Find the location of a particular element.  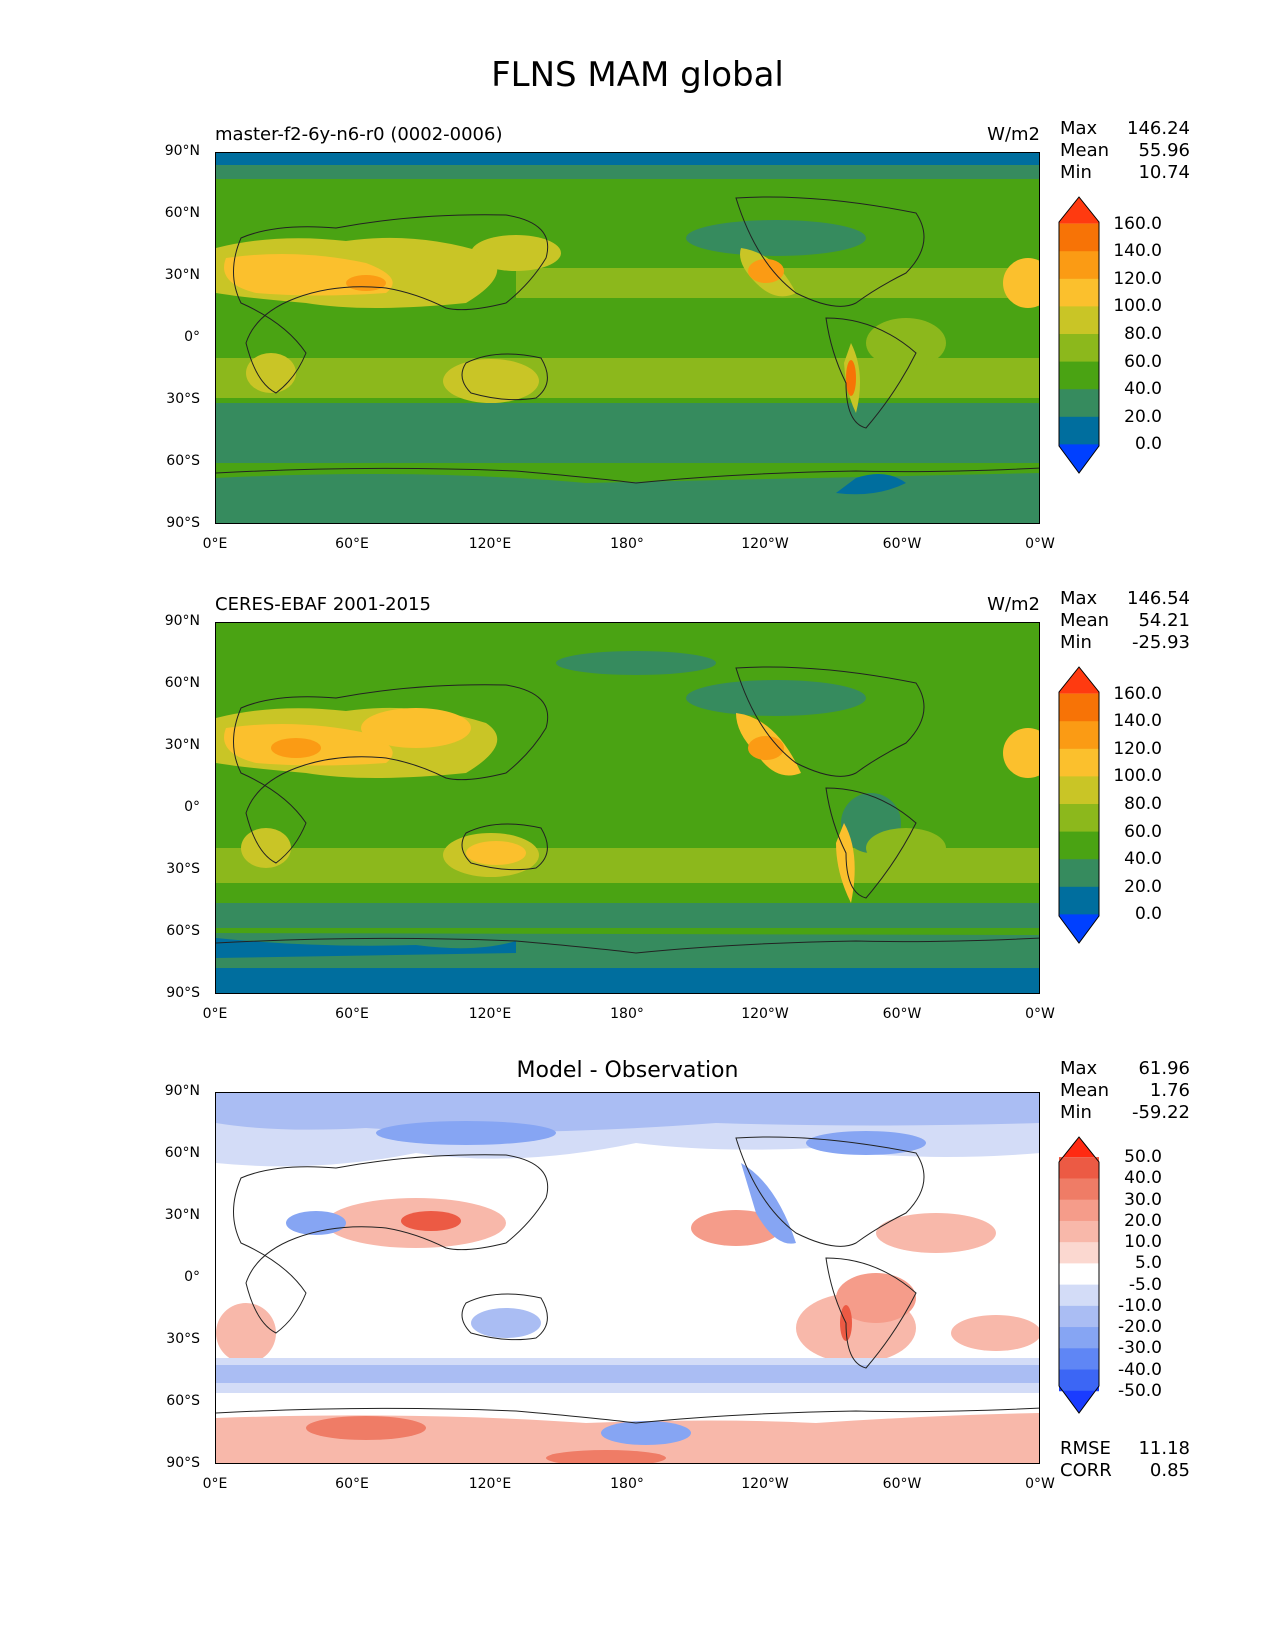

colorbar-tick-label: -30.0 is located at coordinates (1140, 1348).